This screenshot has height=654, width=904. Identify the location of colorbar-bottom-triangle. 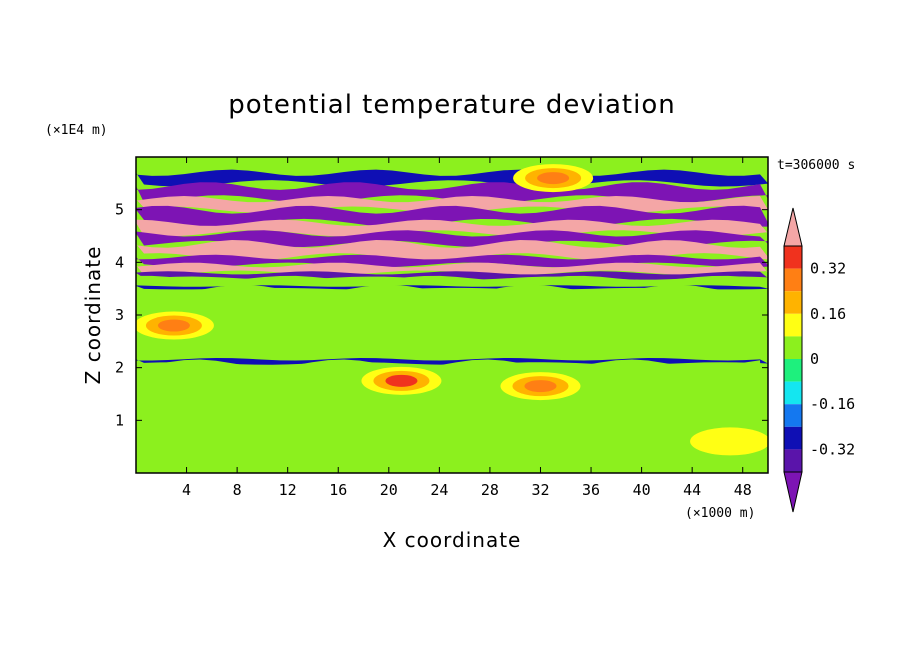
(793, 492).